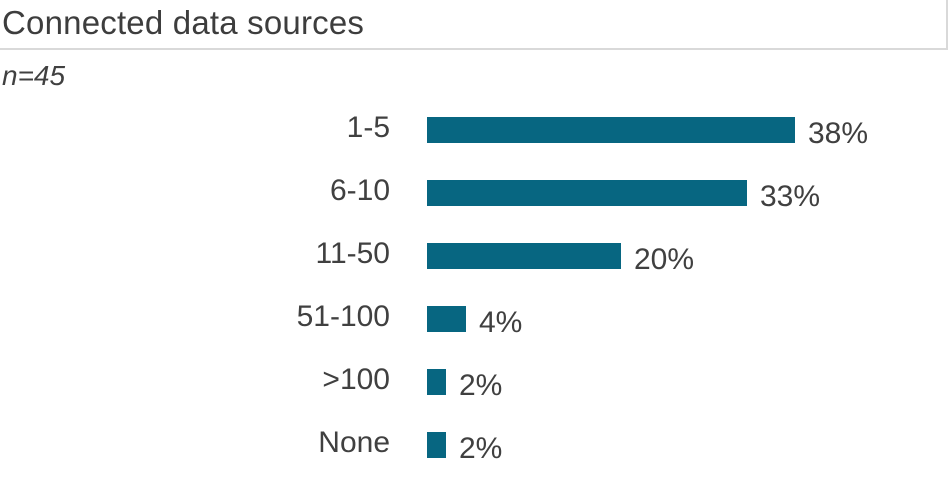 The width and height of the screenshot is (948, 481). Describe the element at coordinates (790, 196) in the screenshot. I see `value-label: 33%` at that location.